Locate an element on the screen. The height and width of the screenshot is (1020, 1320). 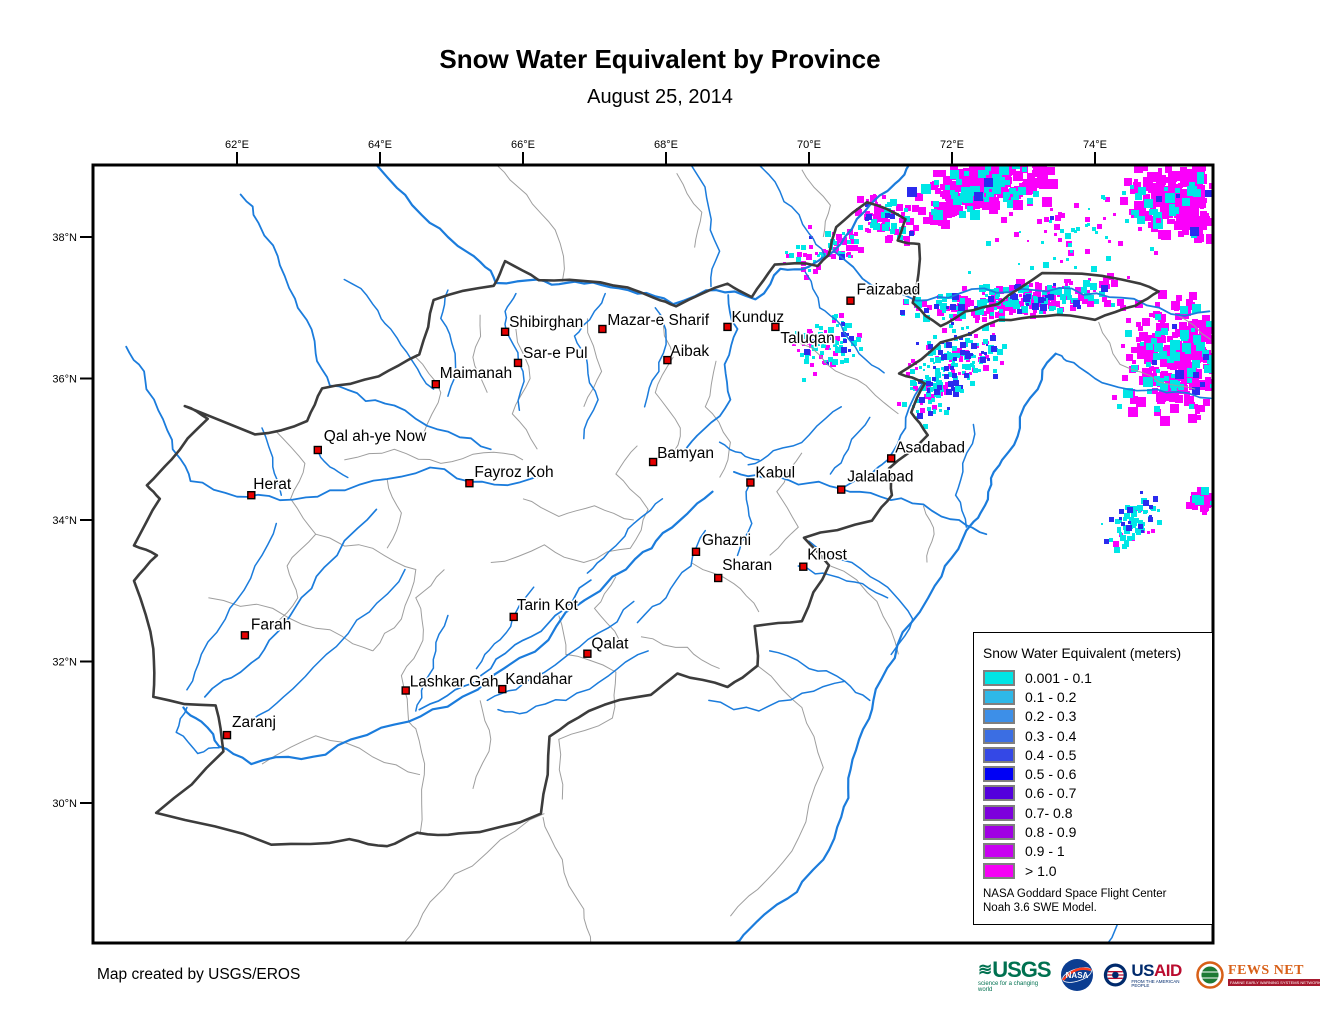
legend-item: 0.5 - 0.6 is located at coordinates (1094, 773).